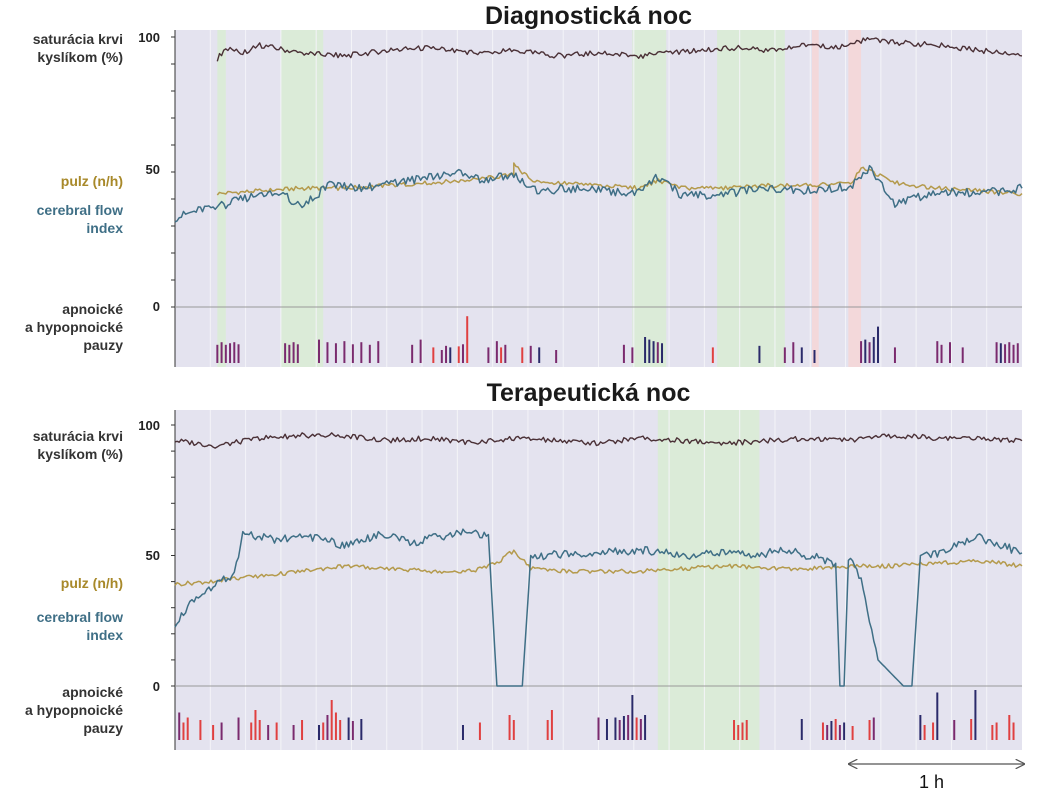 The image size is (1047, 800). What do you see at coordinates (73, 710) in the screenshot?
I see `ther-apnea-label: apnoické a hypopnoické pauzy` at bounding box center [73, 710].